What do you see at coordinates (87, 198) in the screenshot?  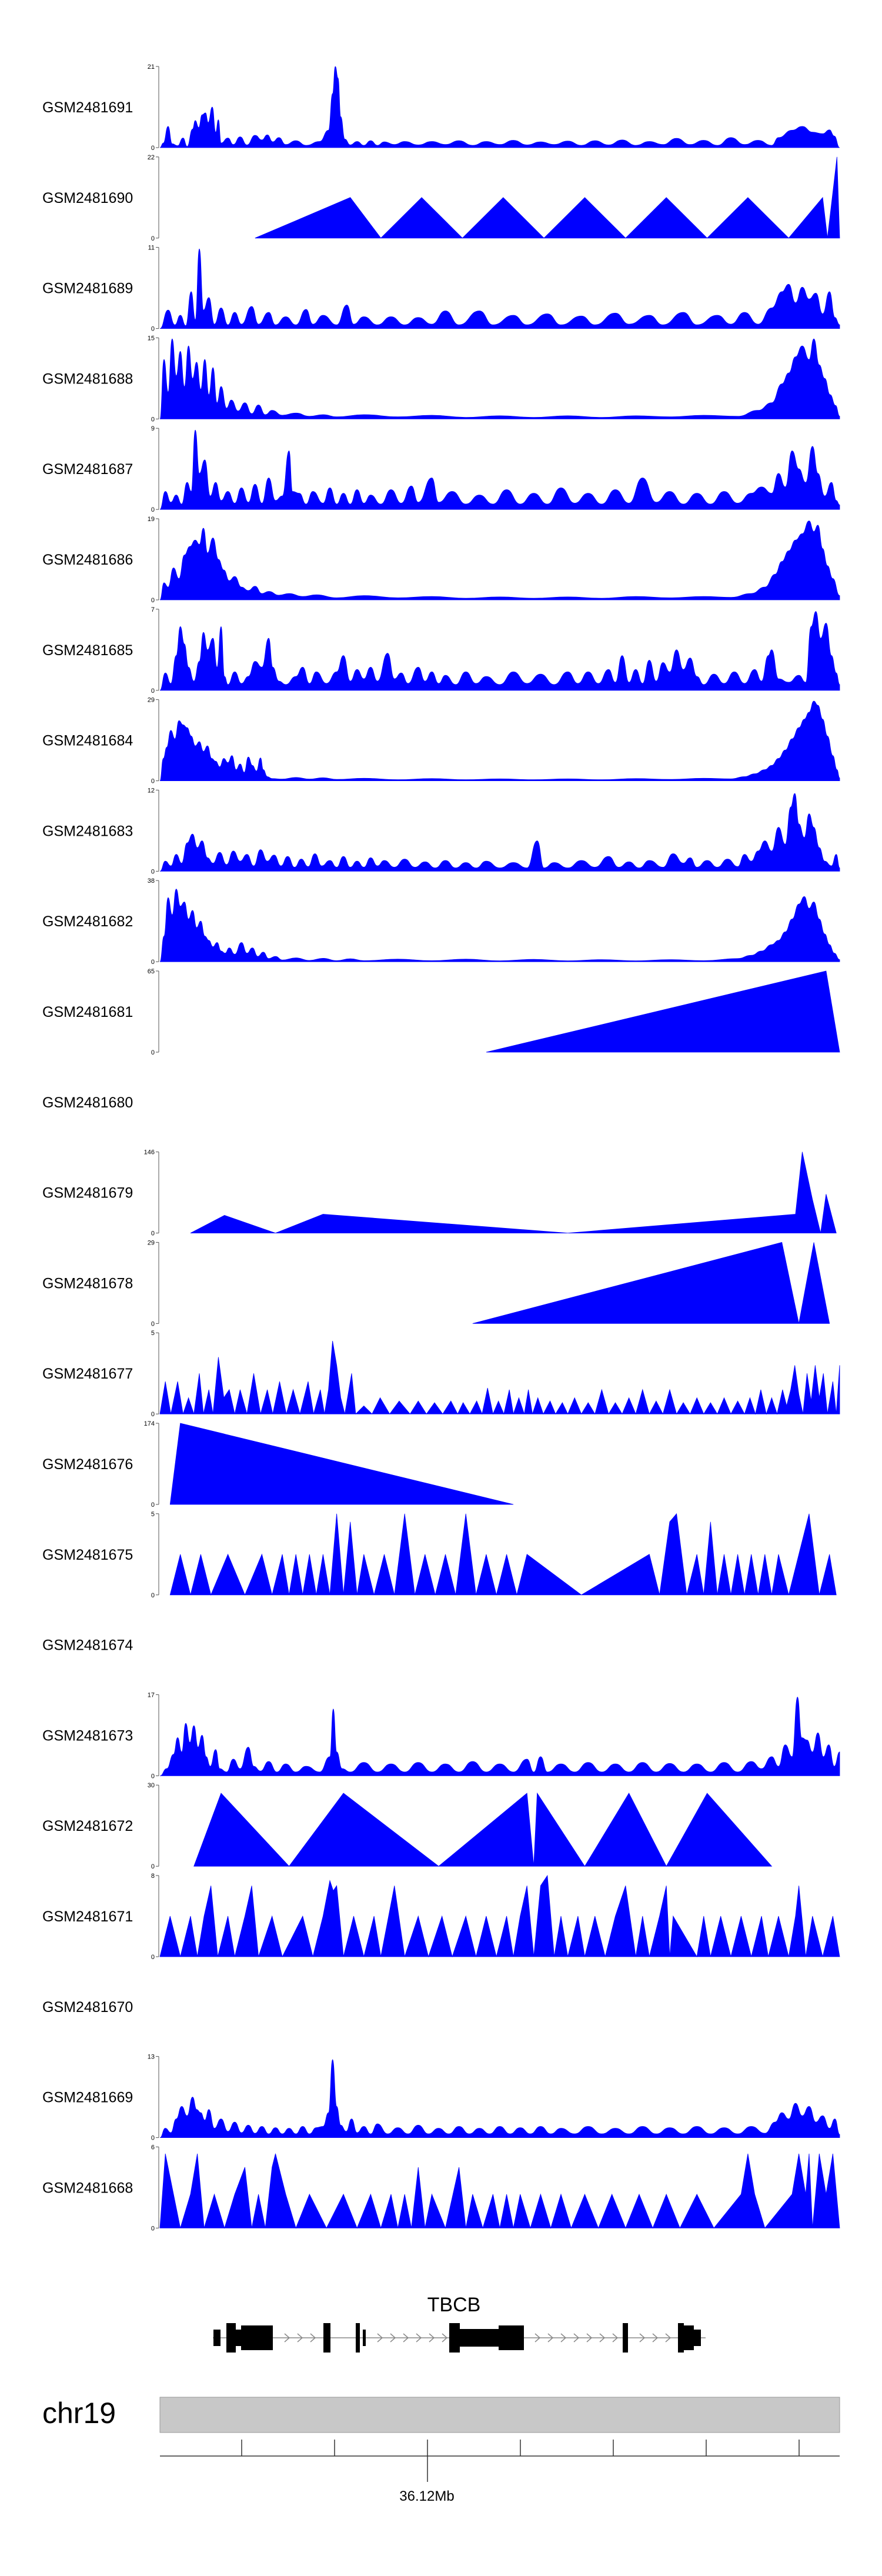 I see `track-label: GSM2481690` at bounding box center [87, 198].